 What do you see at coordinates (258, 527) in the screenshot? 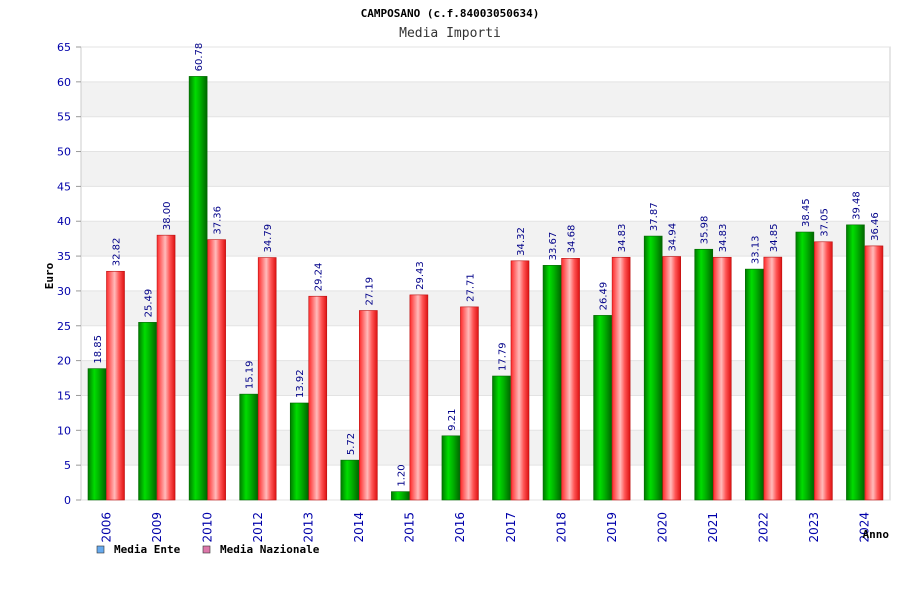
I see `x-tick-label: 2012` at bounding box center [258, 527].